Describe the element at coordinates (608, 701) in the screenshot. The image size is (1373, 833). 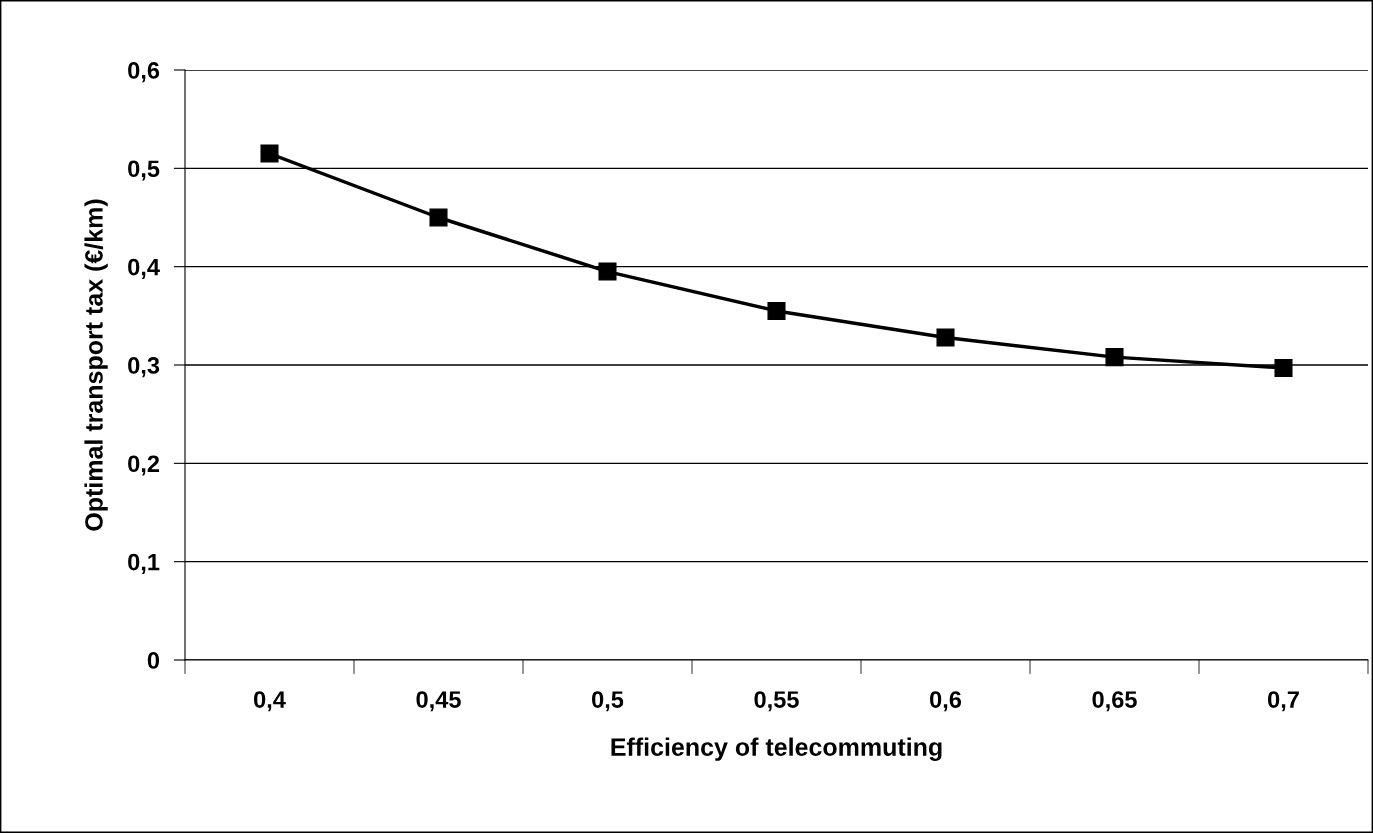
I see `x-tick-label: 0,5` at that location.